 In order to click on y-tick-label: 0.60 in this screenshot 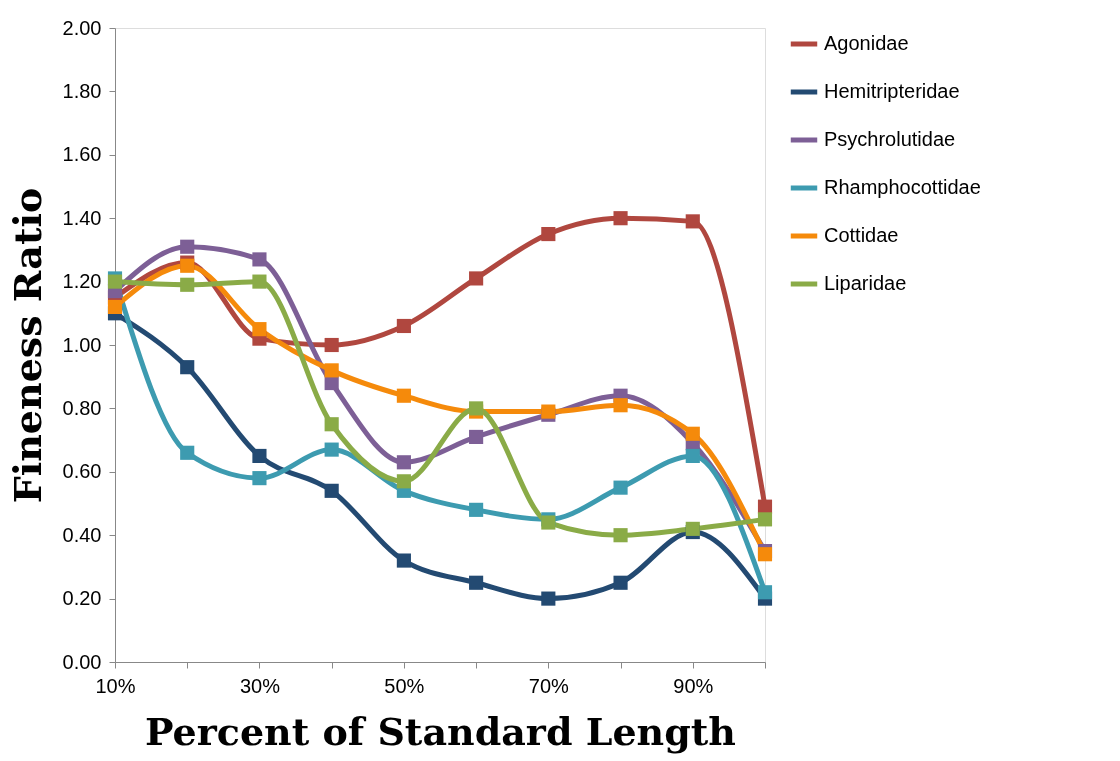, I will do `click(82, 471)`.